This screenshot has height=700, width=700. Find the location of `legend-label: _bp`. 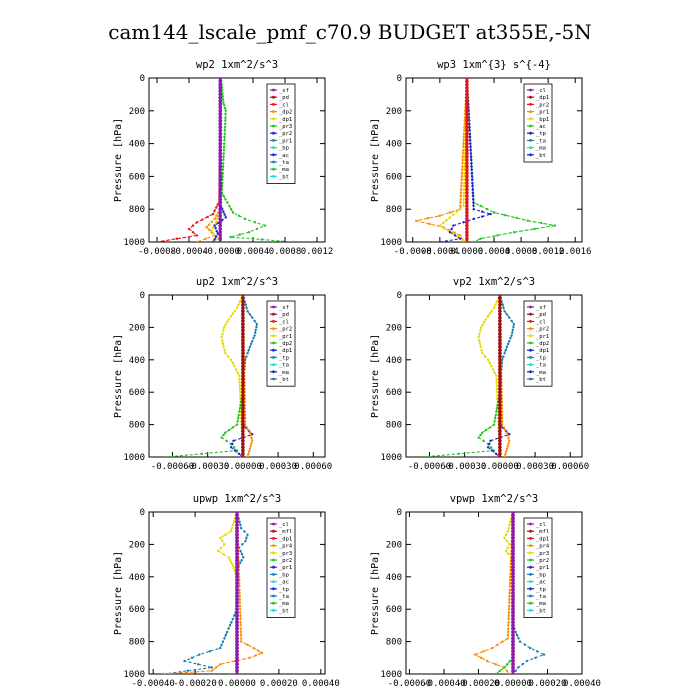

legend-label: _bp is located at coordinates (284, 149).